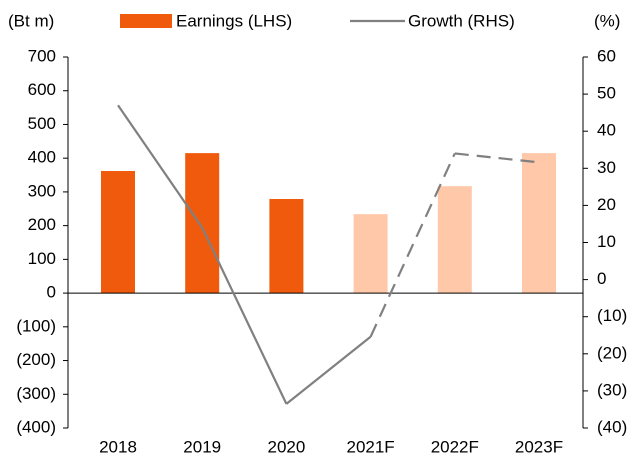 The height and width of the screenshot is (465, 637). Describe the element at coordinates (612, 352) in the screenshot. I see `y2-tick-label: (20)` at that location.